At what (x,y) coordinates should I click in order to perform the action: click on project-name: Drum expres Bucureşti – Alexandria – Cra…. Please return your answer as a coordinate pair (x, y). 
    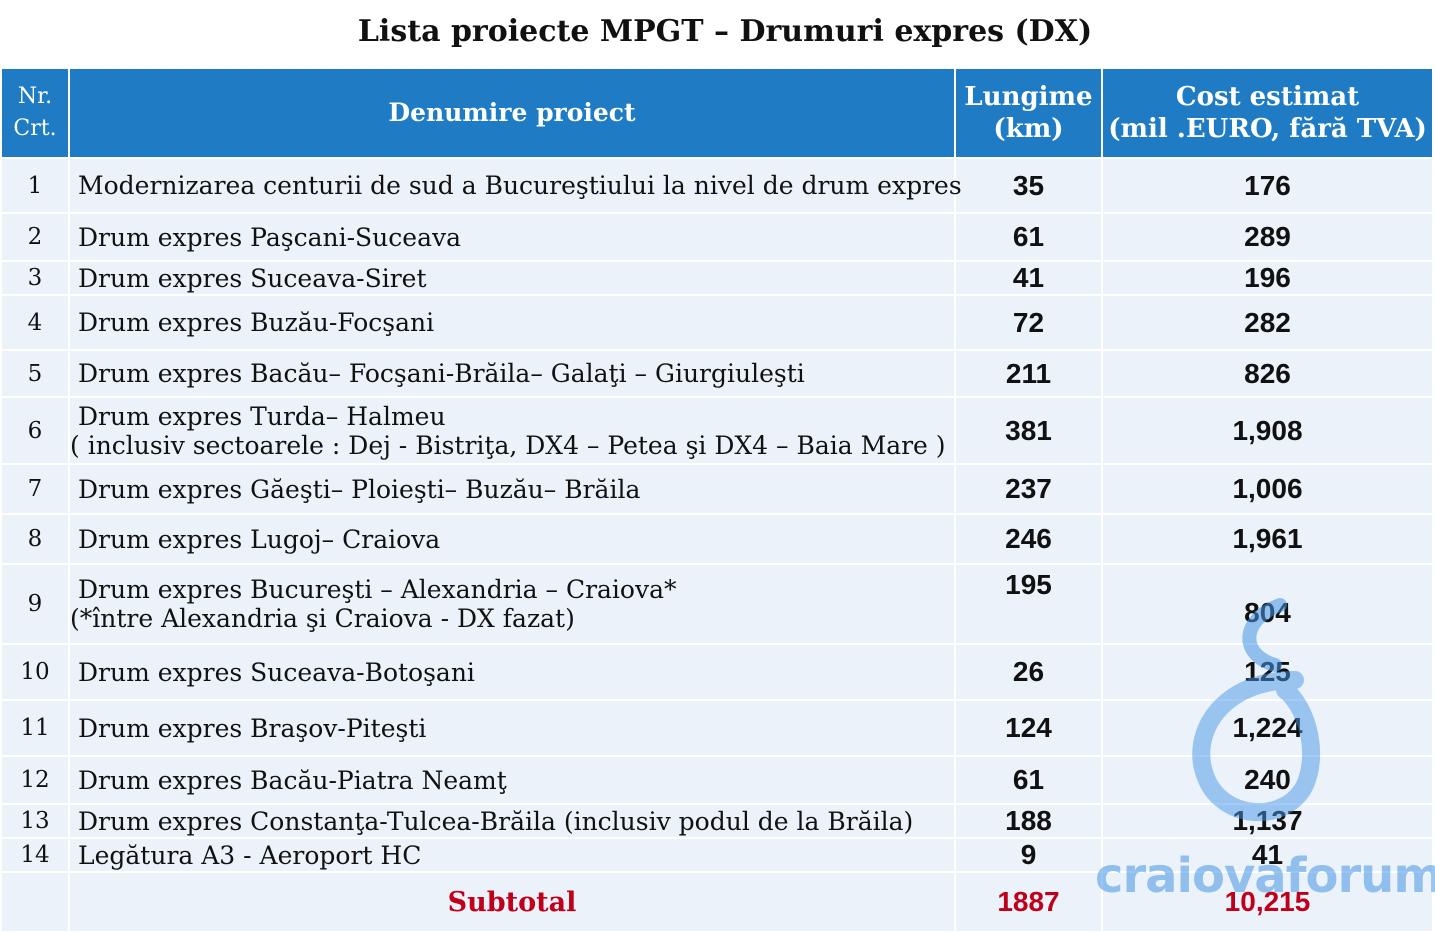
    Looking at the image, I should click on (512, 604).